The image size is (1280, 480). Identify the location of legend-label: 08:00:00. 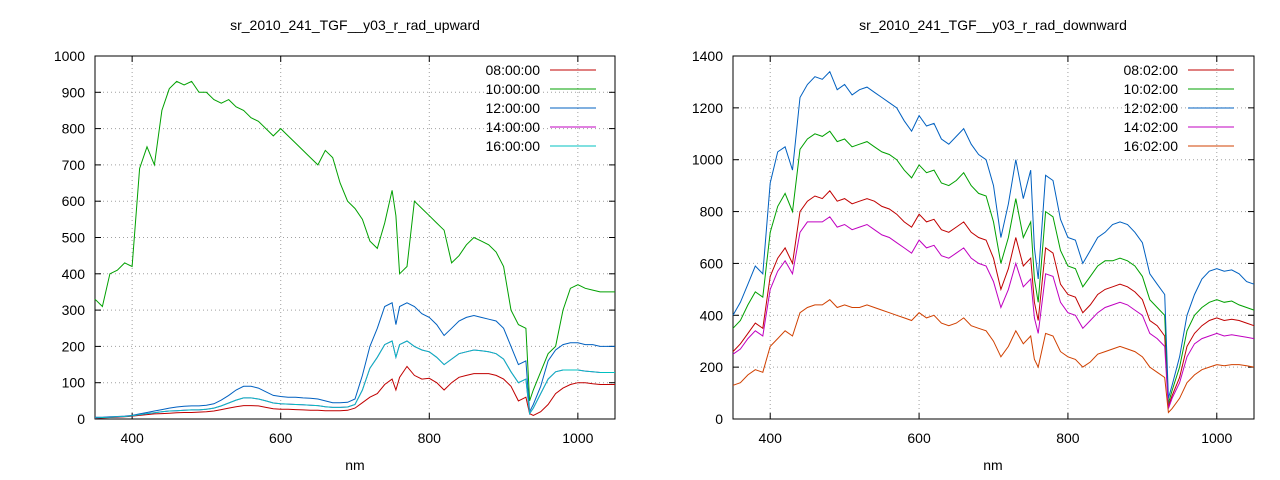
(513, 70).